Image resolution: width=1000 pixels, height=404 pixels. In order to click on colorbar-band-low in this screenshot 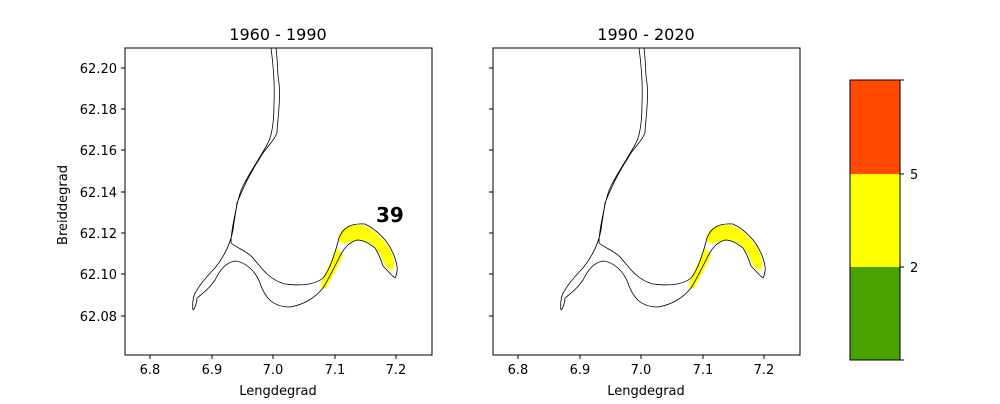, I will do `click(875, 313)`.